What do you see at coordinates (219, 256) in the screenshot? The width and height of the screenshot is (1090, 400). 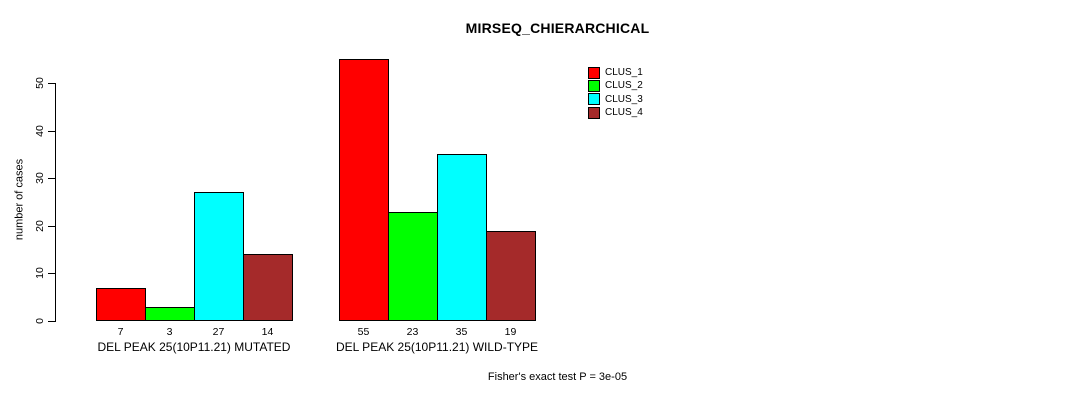 I see `bar-clus_3-group1` at bounding box center [219, 256].